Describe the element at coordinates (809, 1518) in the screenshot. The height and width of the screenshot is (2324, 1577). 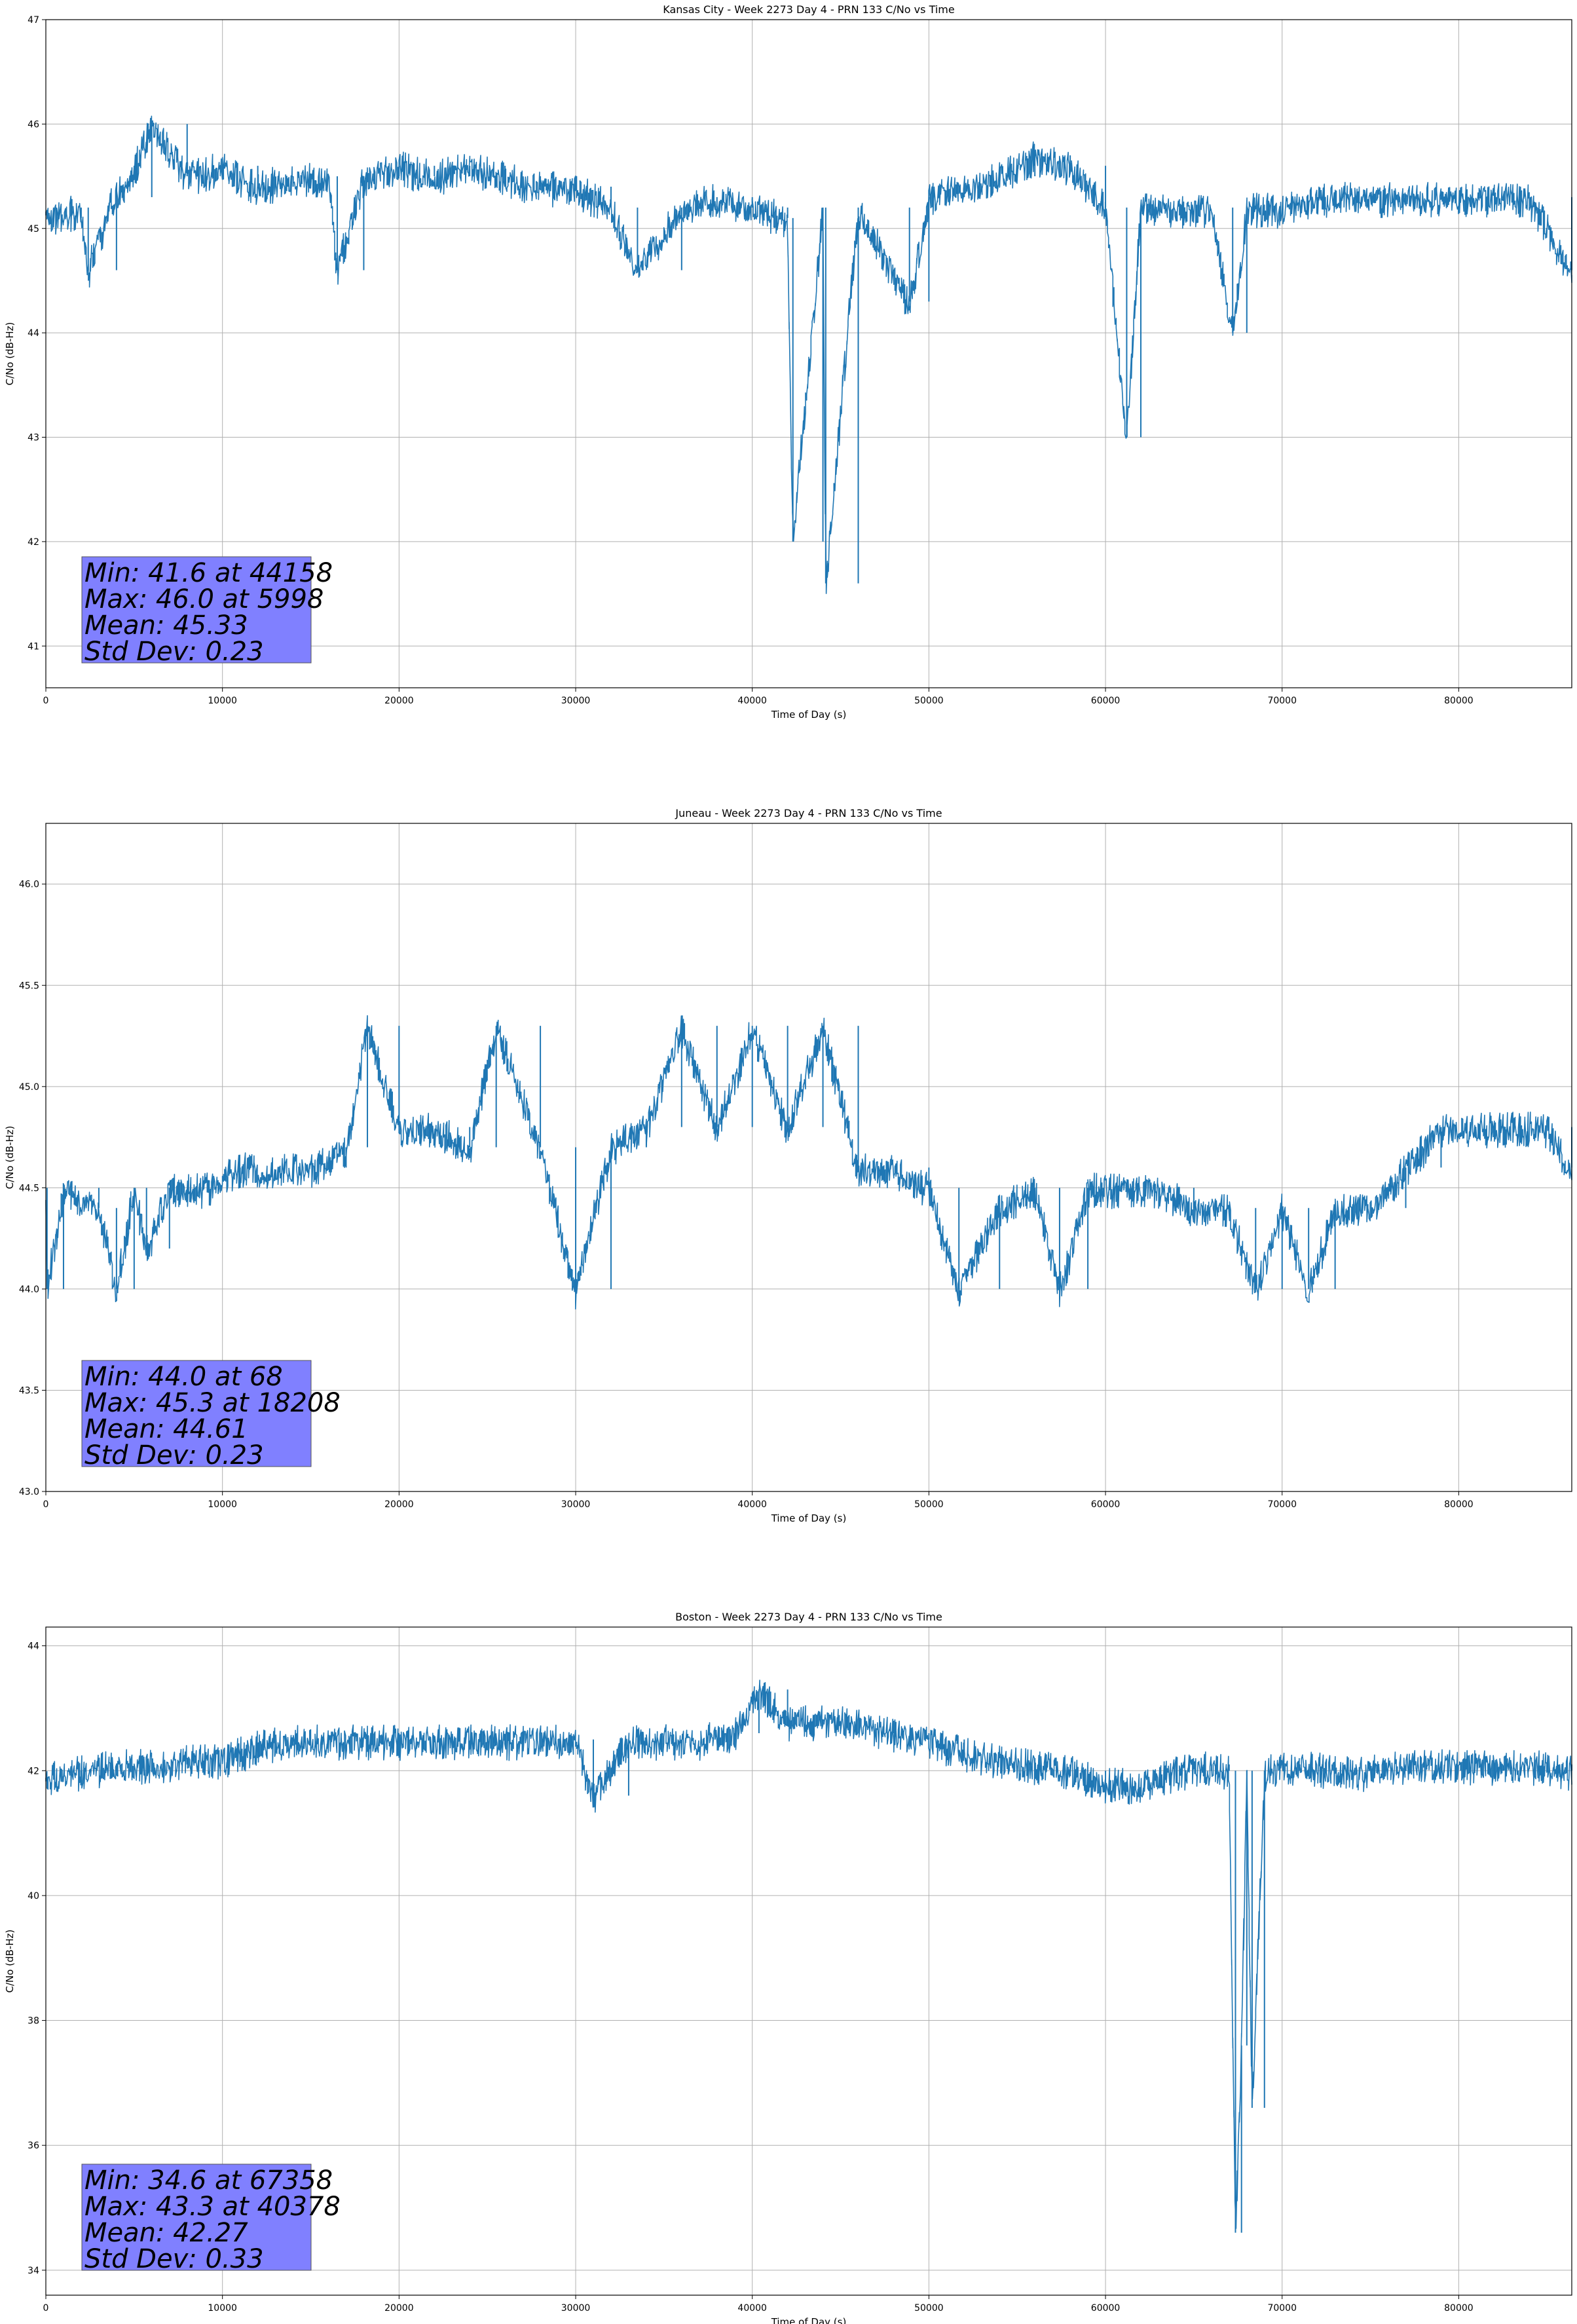
I see `panel2-x-axis-label: Time of Day (s)` at that location.